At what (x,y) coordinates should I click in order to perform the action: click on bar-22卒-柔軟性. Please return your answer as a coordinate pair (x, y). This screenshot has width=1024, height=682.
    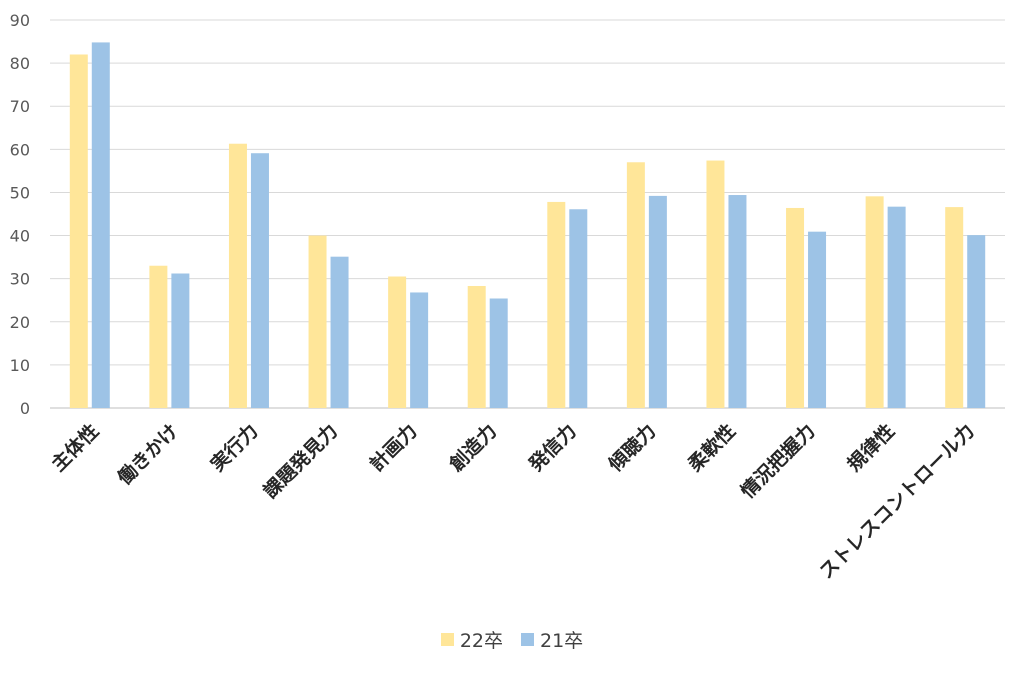
    Looking at the image, I should click on (715, 284).